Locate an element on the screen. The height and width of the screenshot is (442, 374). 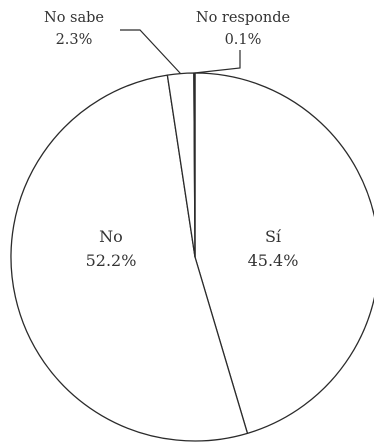
callout-leader-lines is located at coordinates (180, 52).